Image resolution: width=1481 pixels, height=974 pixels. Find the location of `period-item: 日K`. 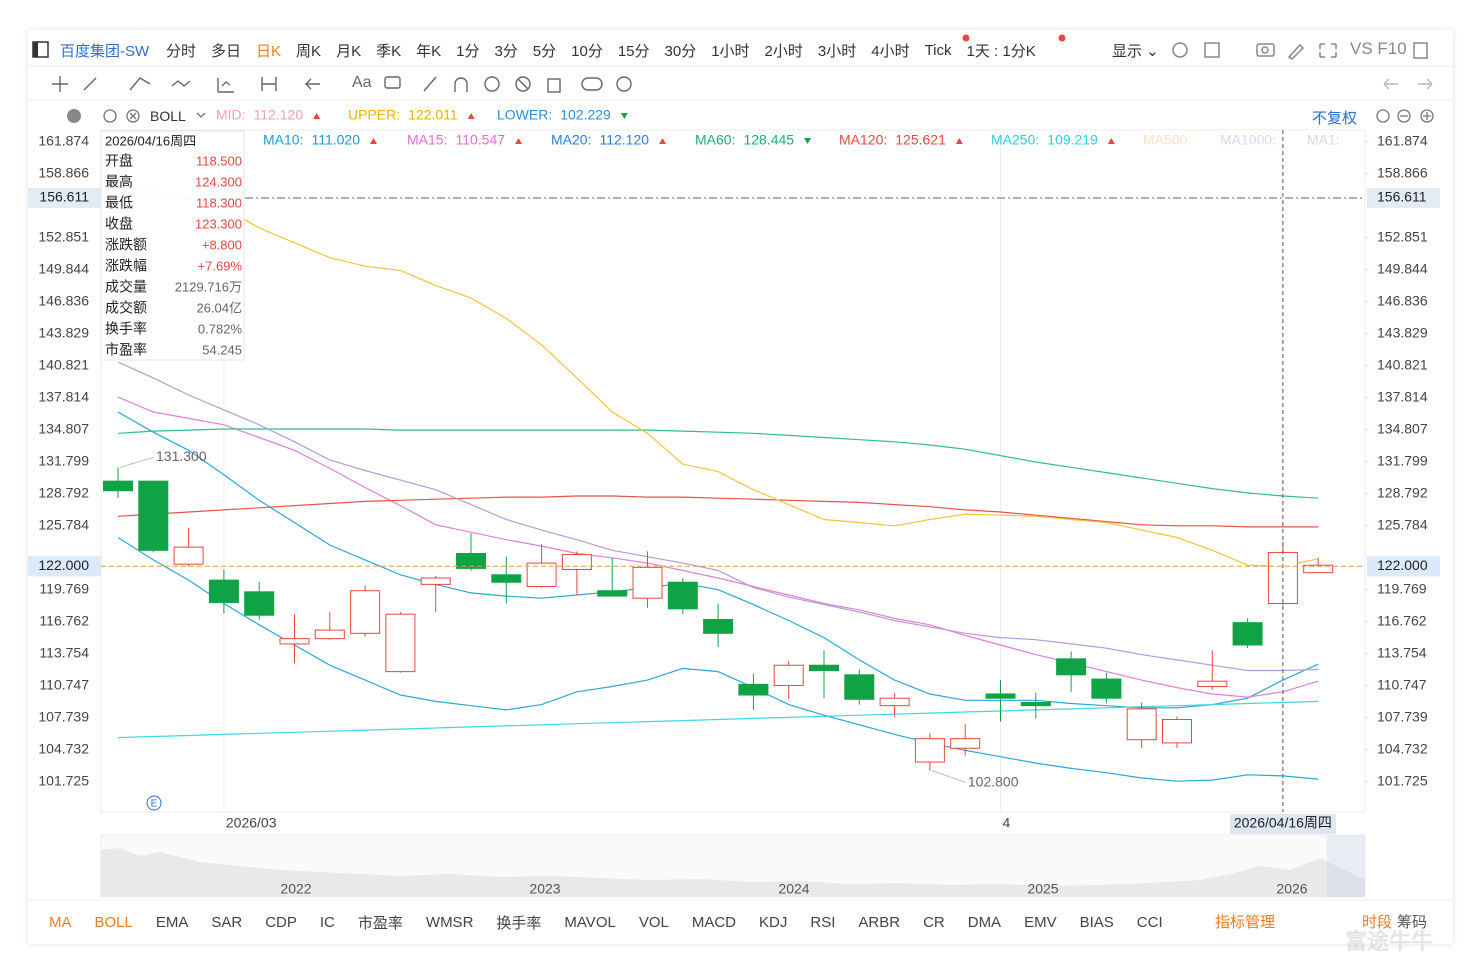

period-item: 日K is located at coordinates (269, 51).